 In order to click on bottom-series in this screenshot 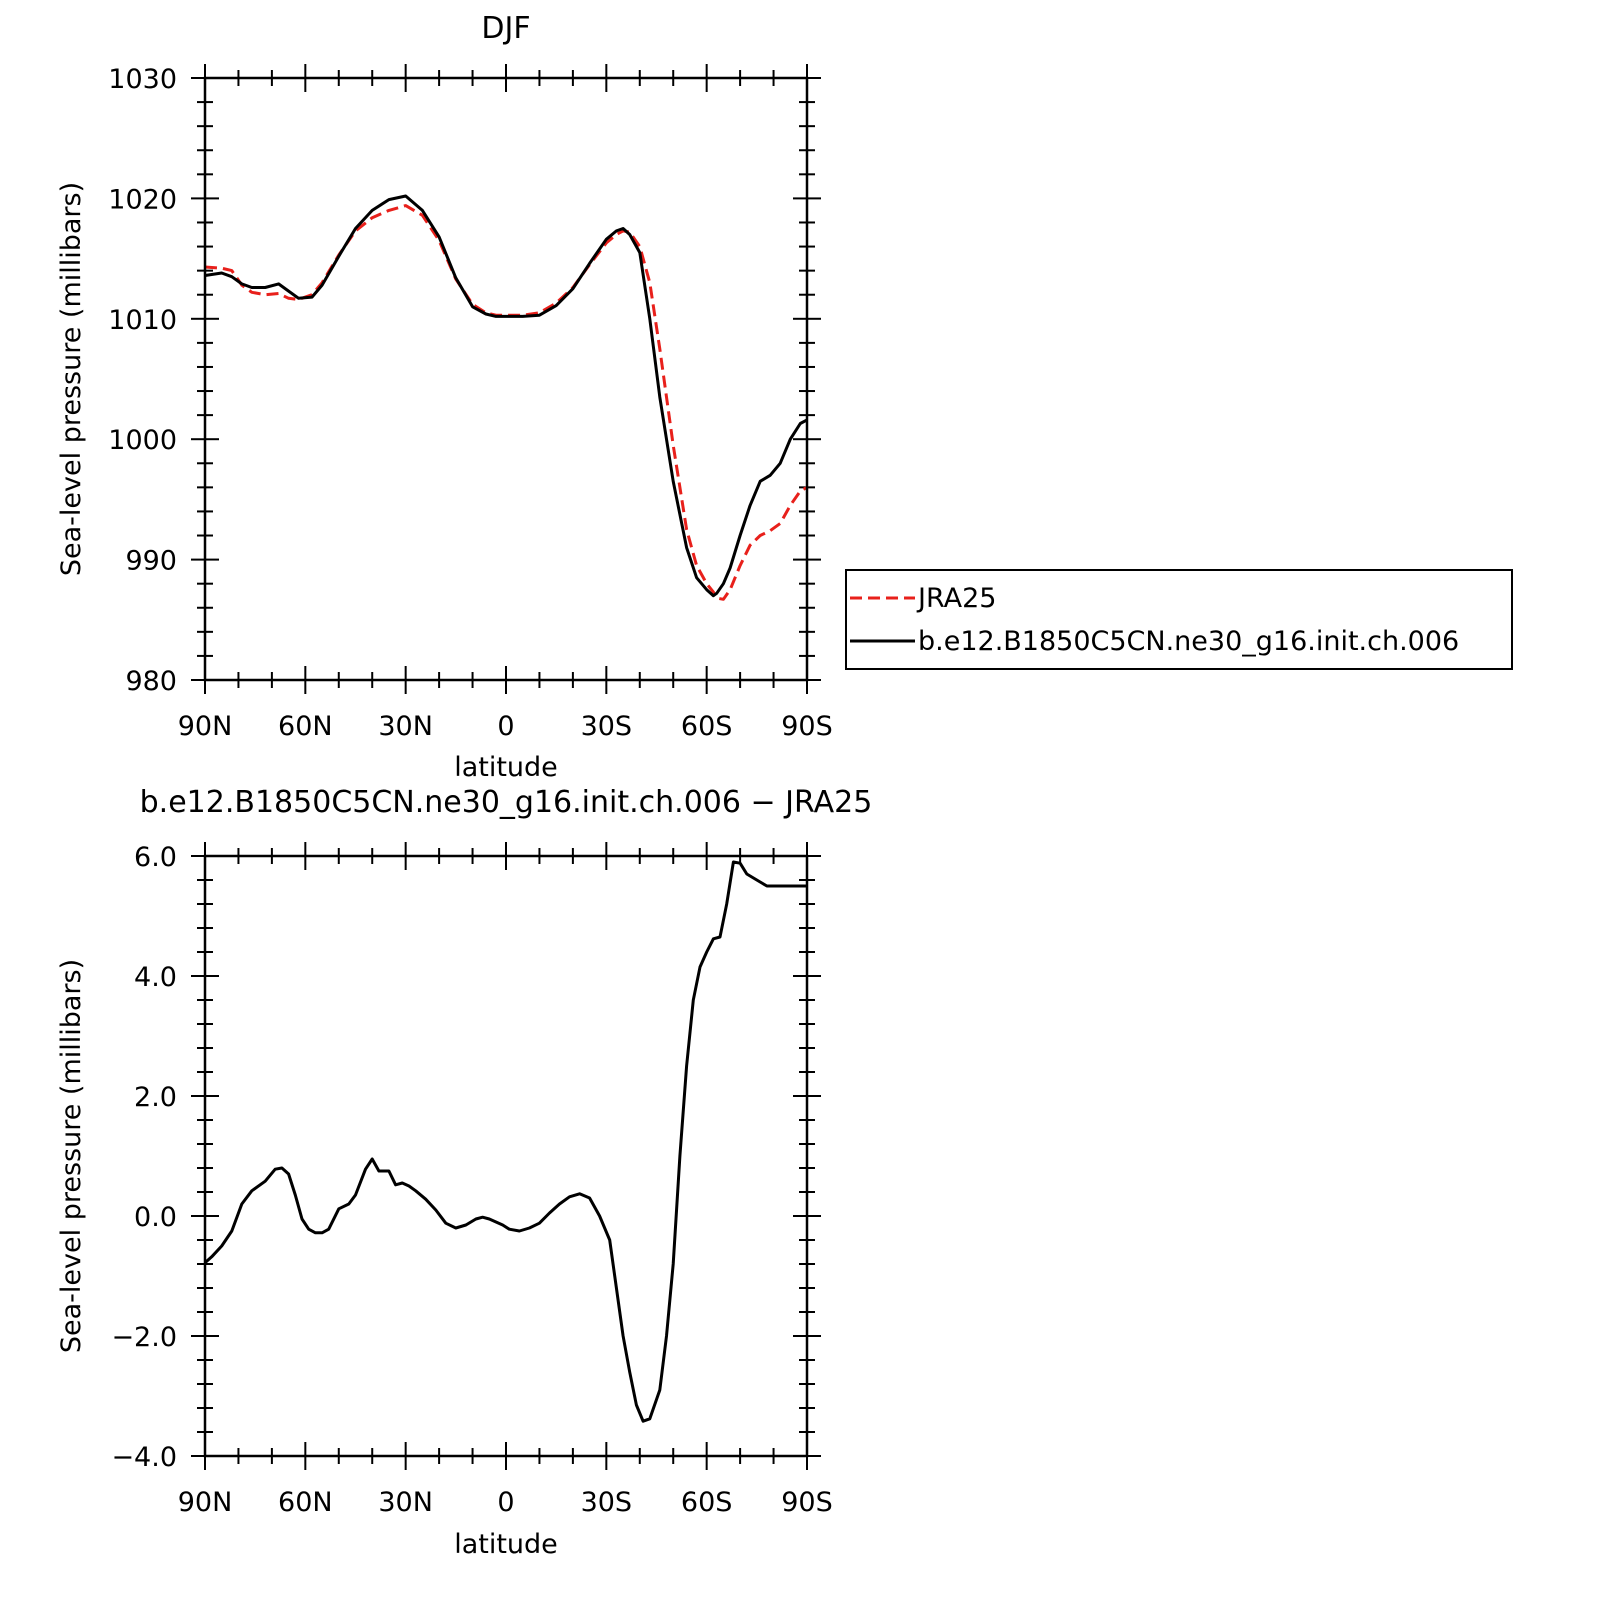, I will do `click(505, 1141)`.